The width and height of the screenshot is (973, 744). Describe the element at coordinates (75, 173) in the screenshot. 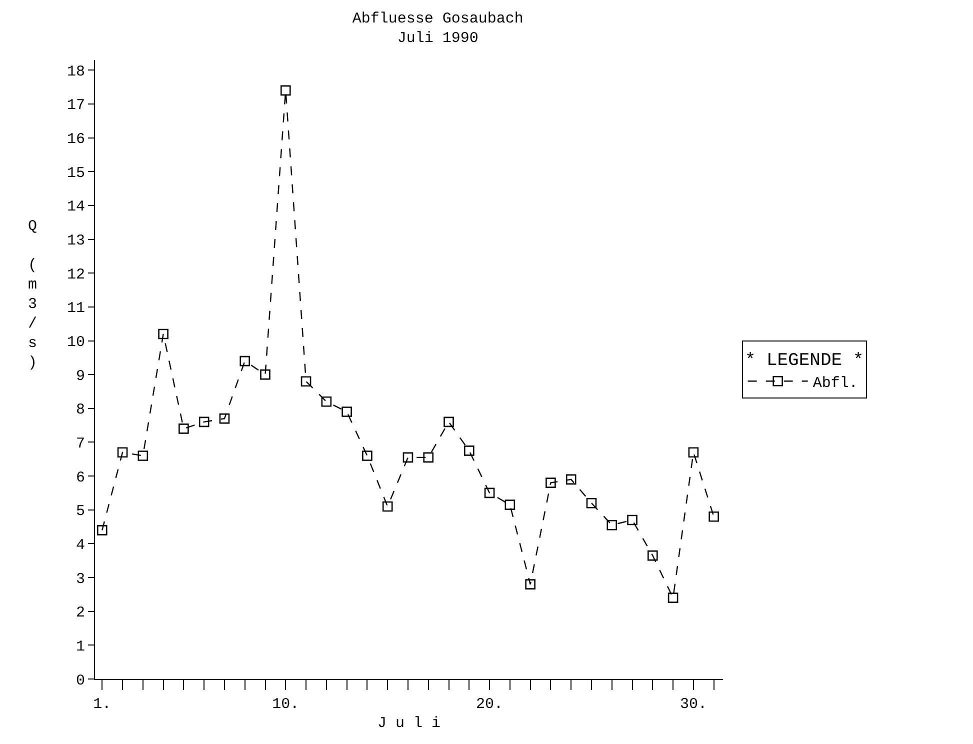

I see `y-tick-label: 15` at that location.